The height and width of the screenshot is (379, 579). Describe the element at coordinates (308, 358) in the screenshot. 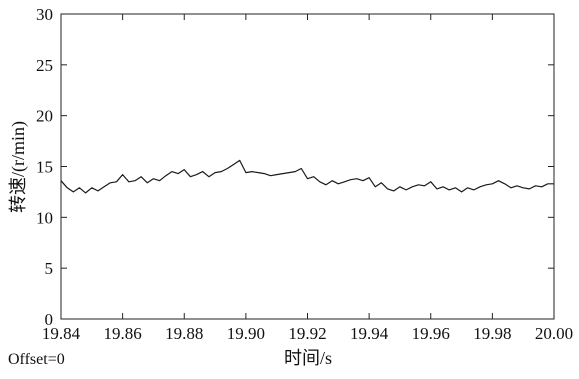

I see `x-axis-label: 时间/s` at that location.